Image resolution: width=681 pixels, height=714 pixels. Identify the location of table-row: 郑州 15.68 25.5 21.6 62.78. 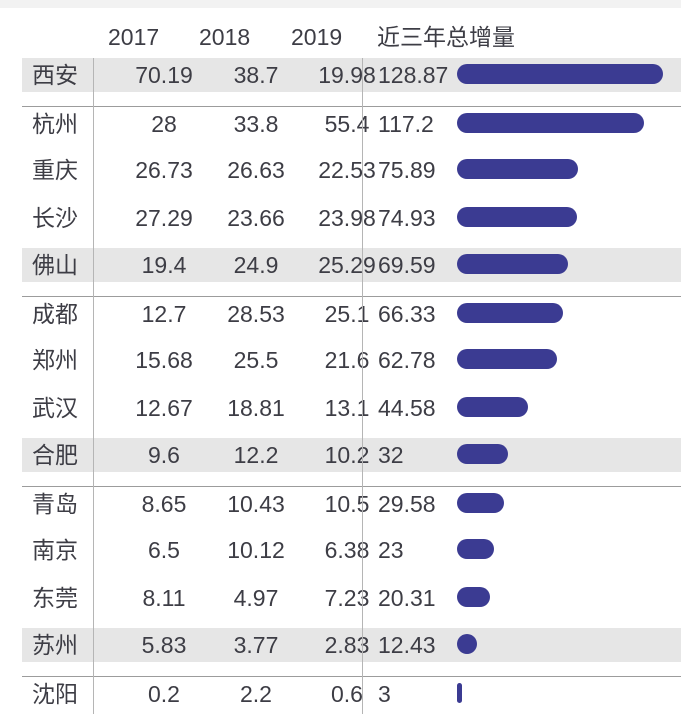
(351, 360).